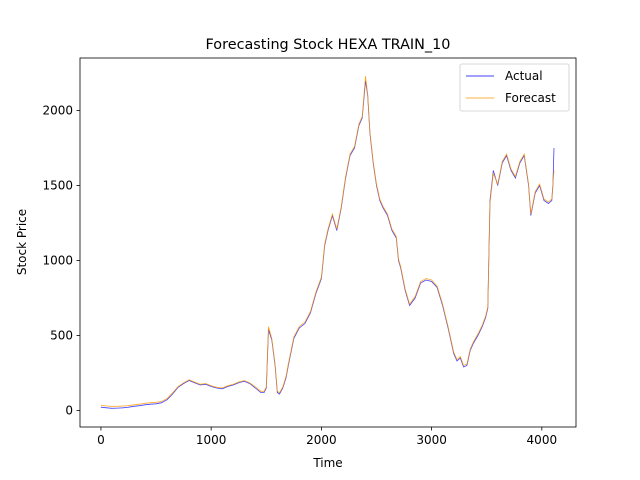  Describe the element at coordinates (211, 440) in the screenshot. I see `x-tick-label: 1000` at that location.